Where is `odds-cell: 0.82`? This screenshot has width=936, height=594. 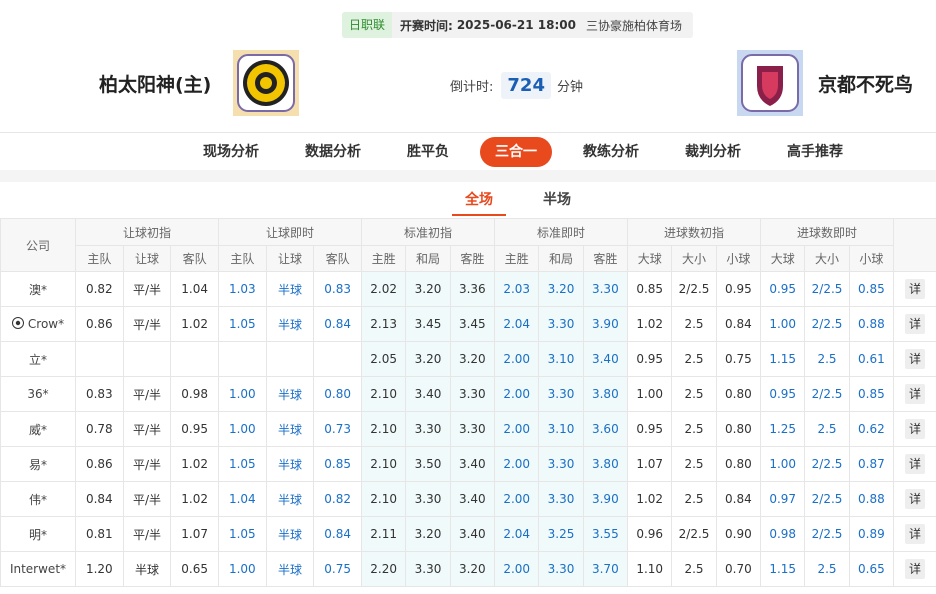 odds-cell: 0.82 is located at coordinates (337, 499).